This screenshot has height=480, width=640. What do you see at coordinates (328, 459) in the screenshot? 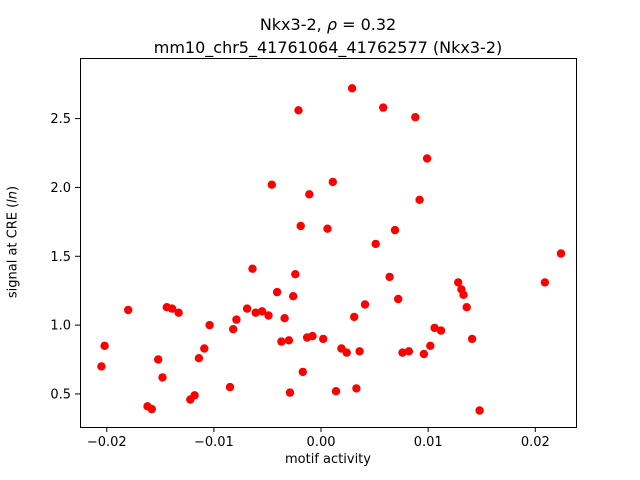
I see `x-axis-label: motif activity` at bounding box center [328, 459].